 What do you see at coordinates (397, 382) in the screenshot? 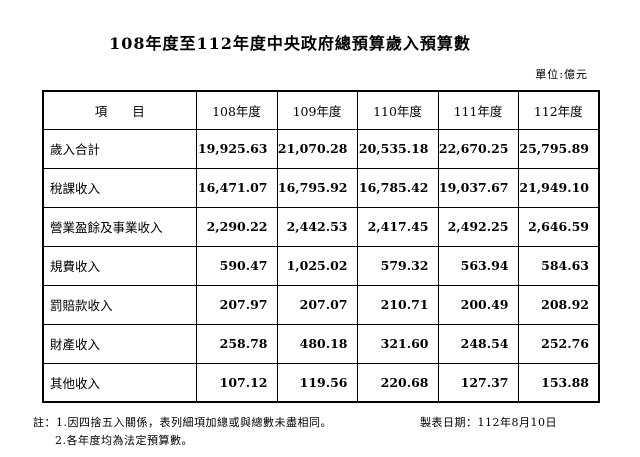
I see `cell-value: 220.68` at bounding box center [397, 382].